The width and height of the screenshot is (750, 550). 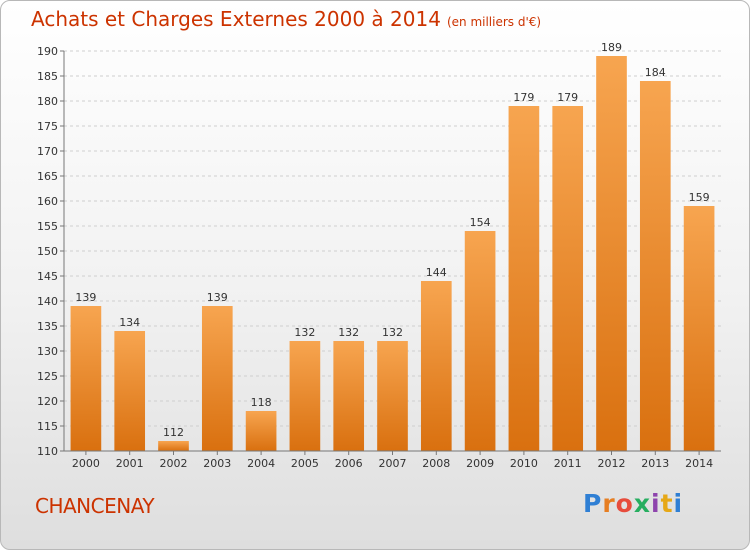 What do you see at coordinates (47, 76) in the screenshot?
I see `y-tick-label: 185` at bounding box center [47, 76].